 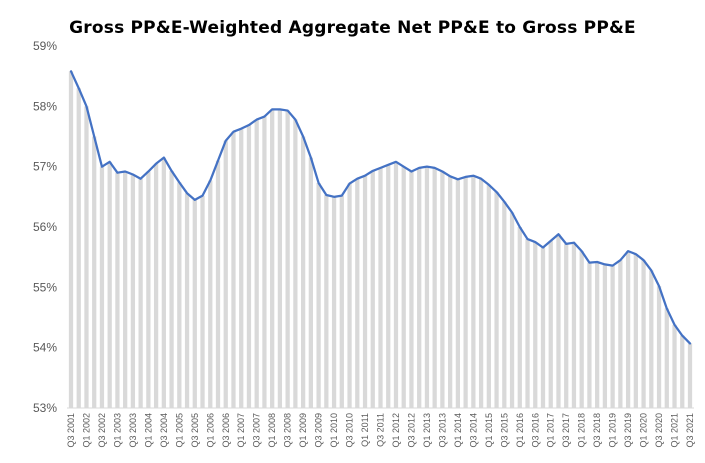 I want to click on x-tick-label: Q1 2002, so click(x=87, y=430).